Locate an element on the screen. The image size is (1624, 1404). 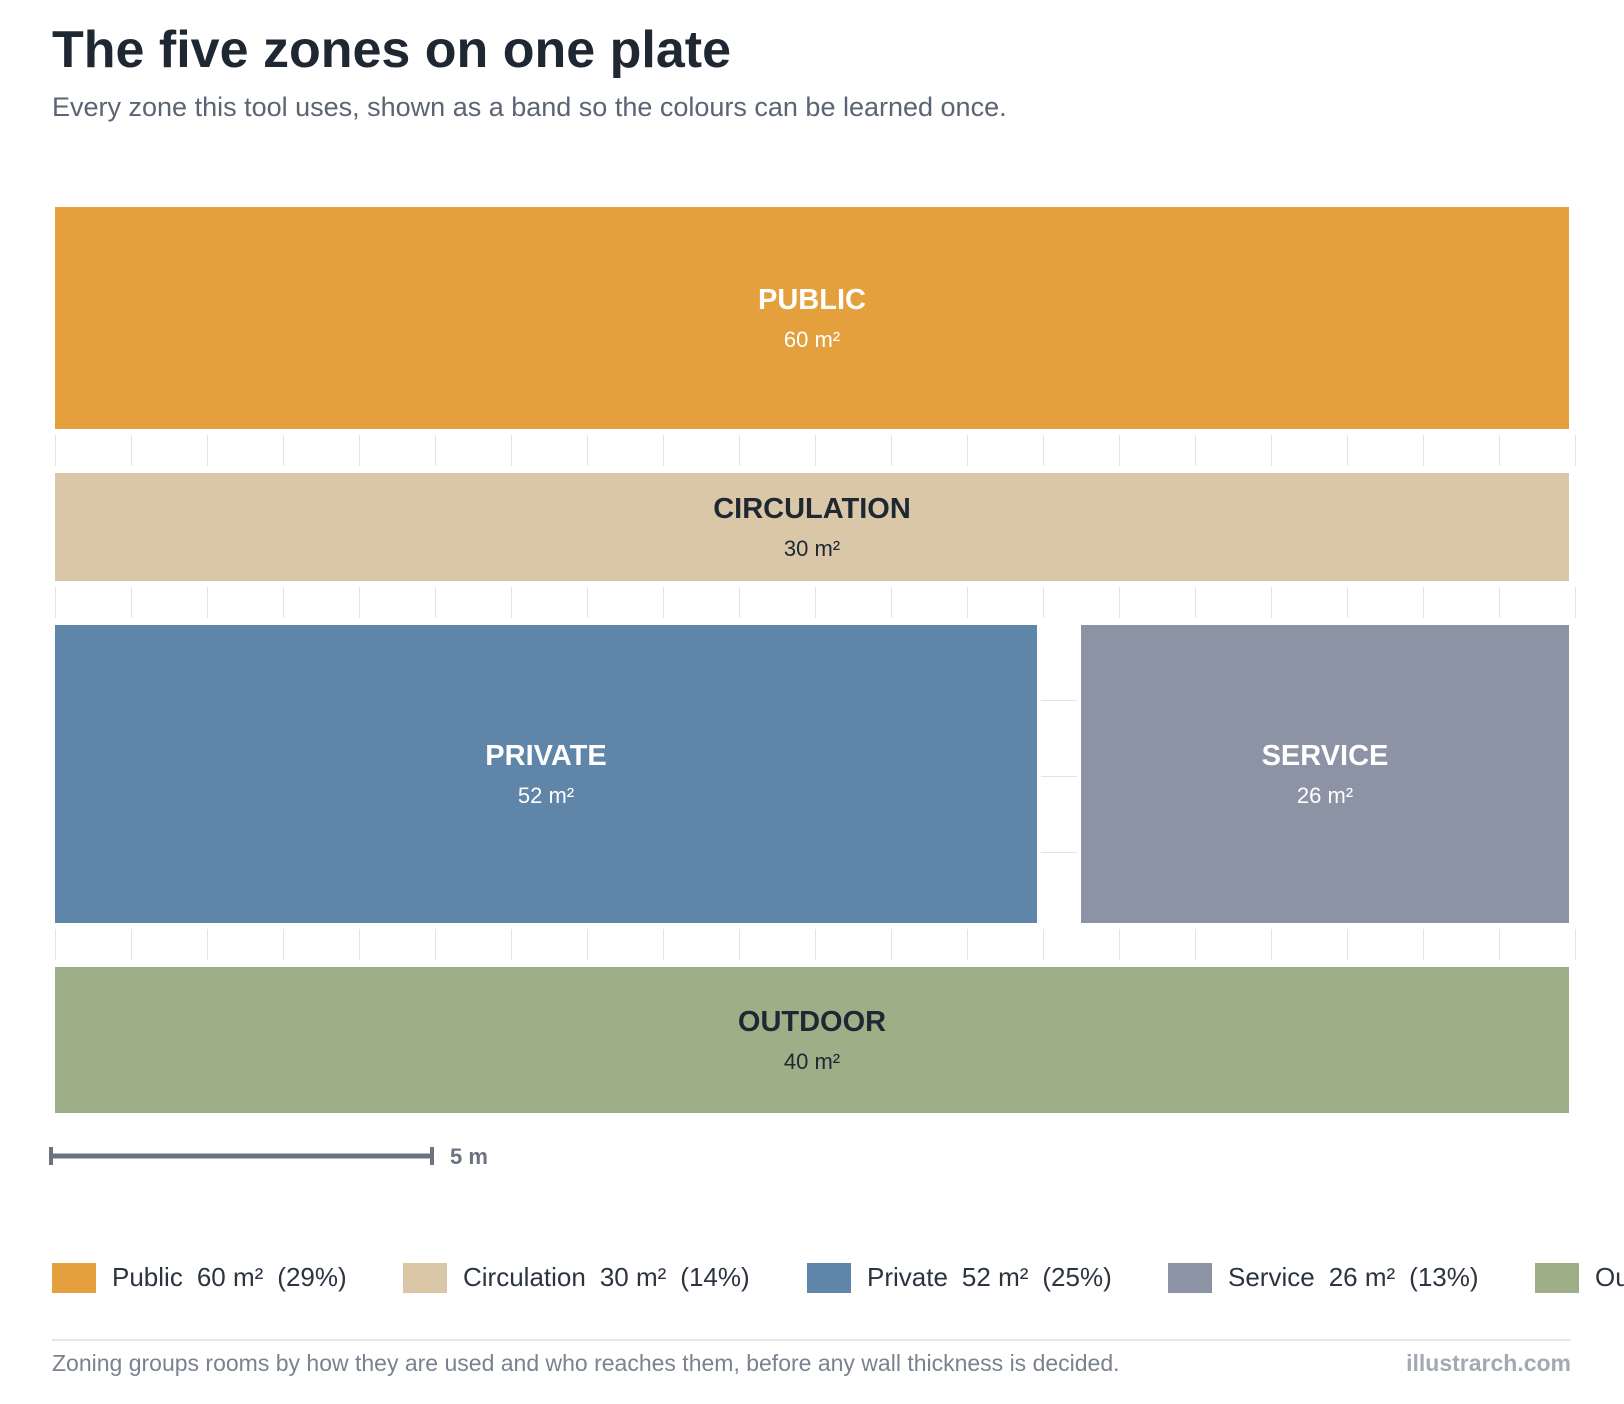
legend-area: 60 m² is located at coordinates (230, 1277).